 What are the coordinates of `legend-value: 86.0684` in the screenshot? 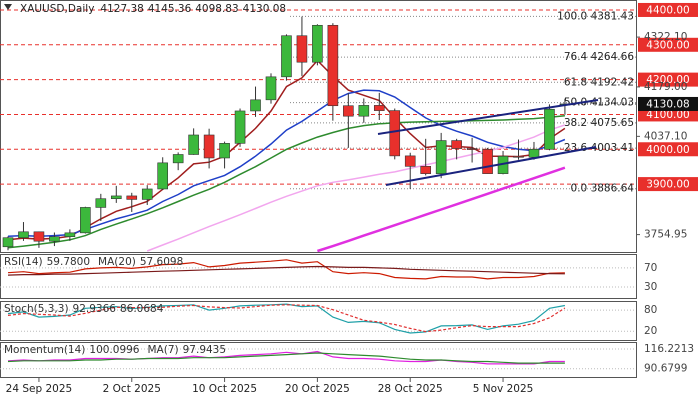 It's located at (142, 309).